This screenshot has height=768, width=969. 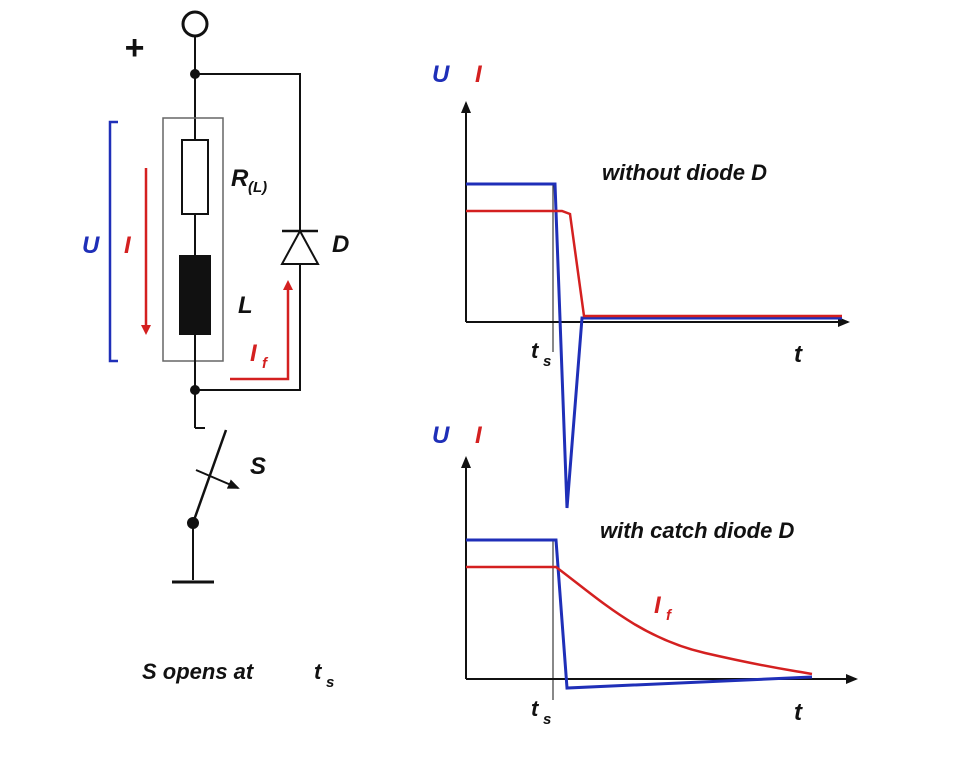 I want to click on caption-t: t, so click(x=318, y=671).